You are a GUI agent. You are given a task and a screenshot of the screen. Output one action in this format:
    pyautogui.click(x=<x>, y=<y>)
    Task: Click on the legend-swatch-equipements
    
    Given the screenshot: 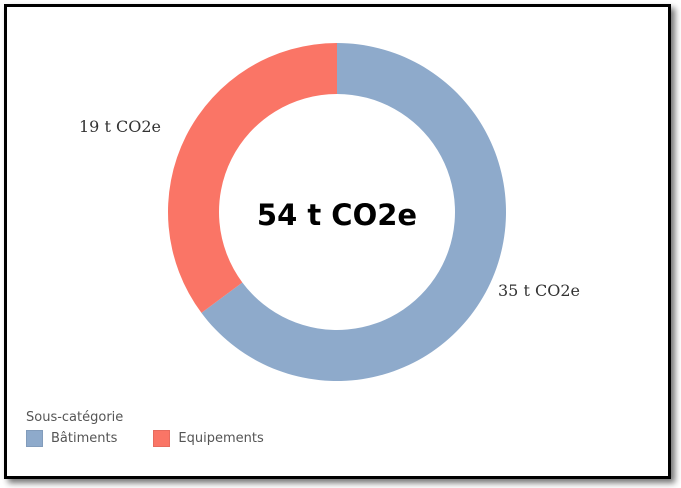 What is the action you would take?
    pyautogui.click(x=162, y=438)
    